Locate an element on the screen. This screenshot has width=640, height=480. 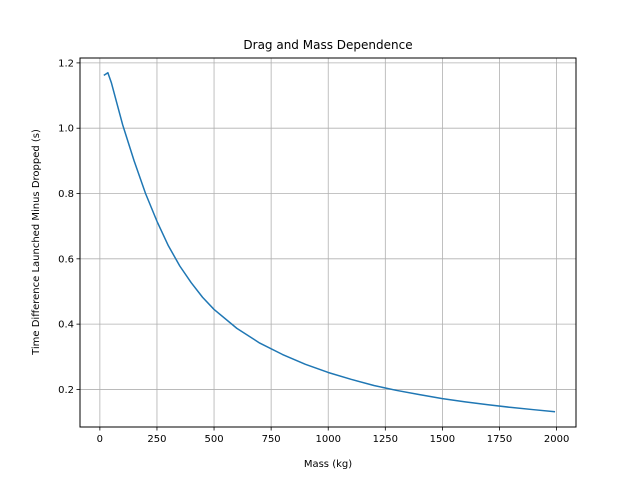
x-tick-label: 1500 is located at coordinates (442, 439).